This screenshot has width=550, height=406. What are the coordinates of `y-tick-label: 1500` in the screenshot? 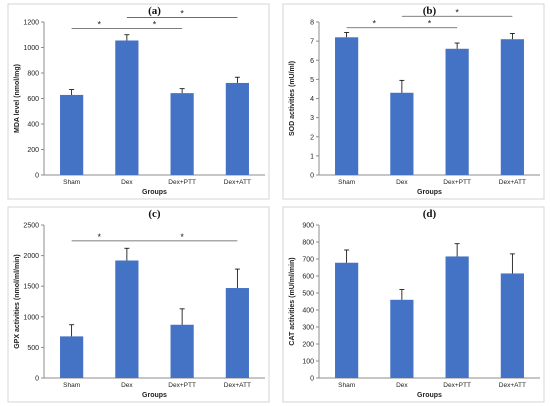 It's located at (31, 287).